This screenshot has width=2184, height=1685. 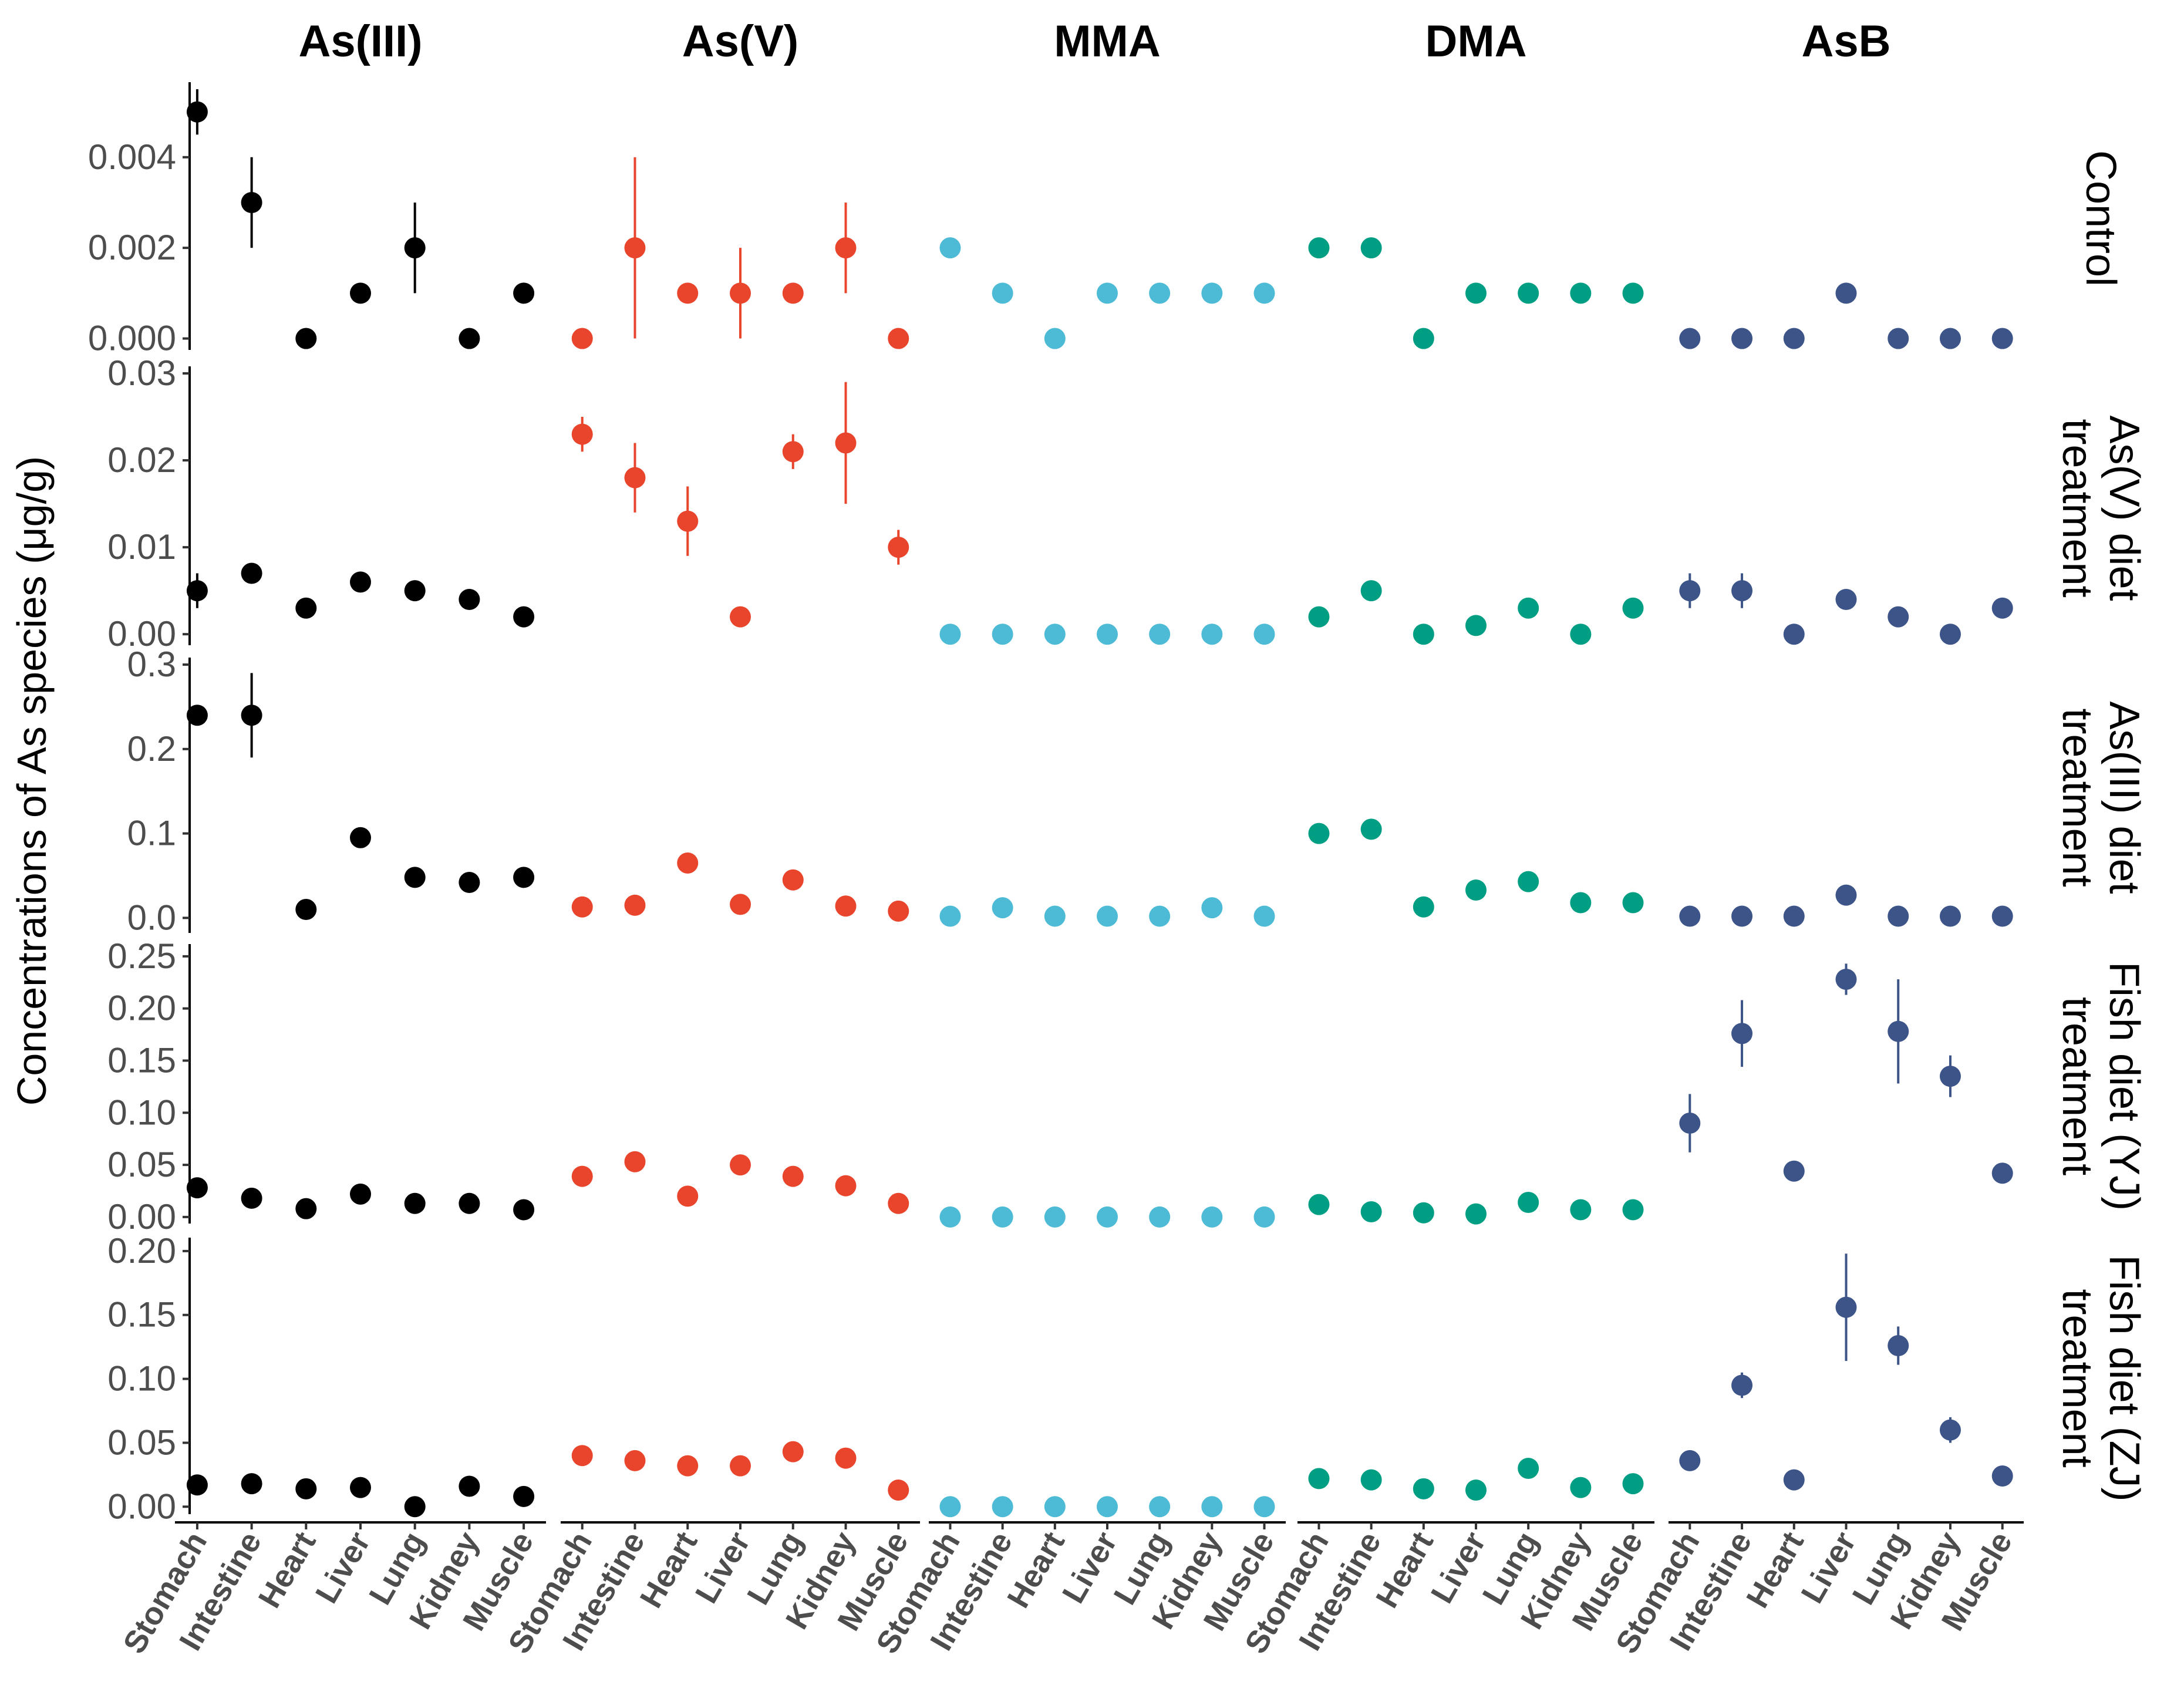 What do you see at coordinates (1475, 41) in the screenshot?
I see `column-title: DMA` at bounding box center [1475, 41].